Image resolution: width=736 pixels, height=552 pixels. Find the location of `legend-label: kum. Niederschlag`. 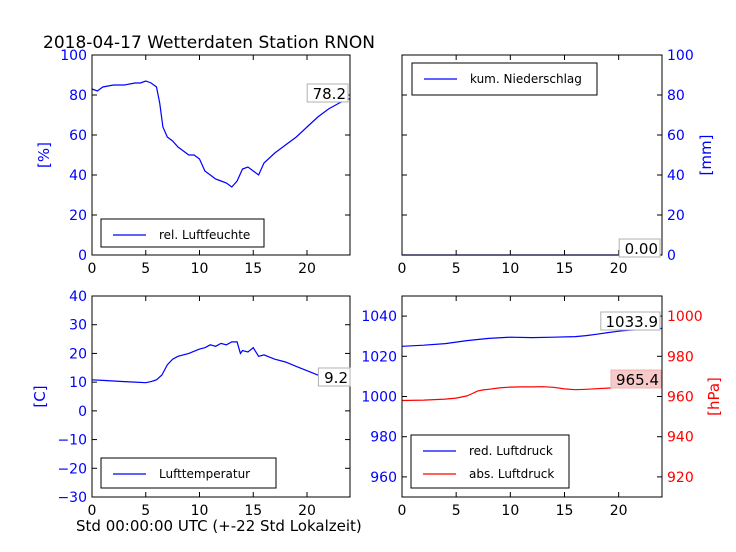

legend-label: kum. Niederschlag is located at coordinates (526, 79).